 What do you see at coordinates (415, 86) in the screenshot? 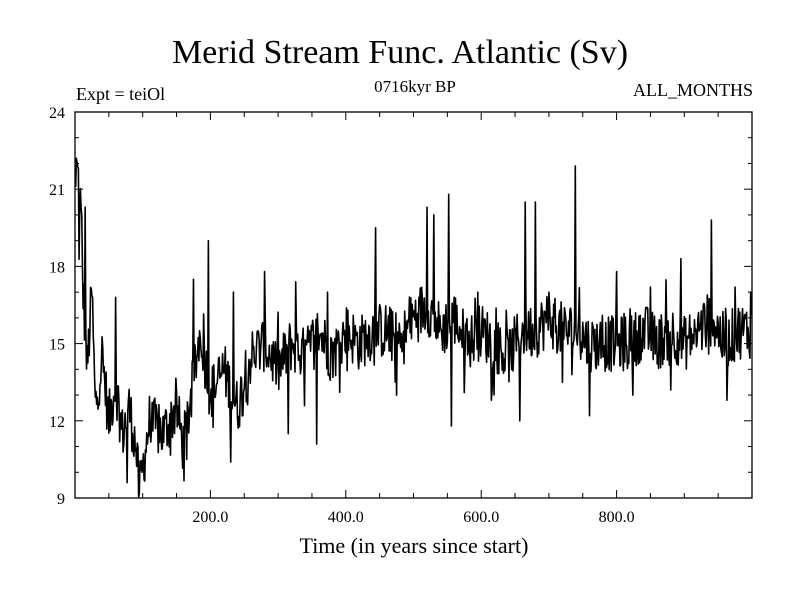
I see `chart-subtitle: 0716kyr BP` at bounding box center [415, 86].